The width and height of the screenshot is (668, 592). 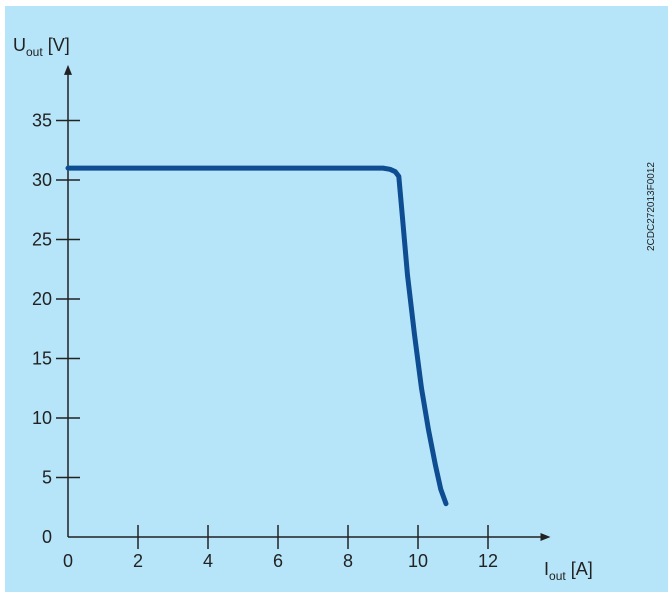 I want to click on y-tick-label: 25, so click(x=42, y=240).